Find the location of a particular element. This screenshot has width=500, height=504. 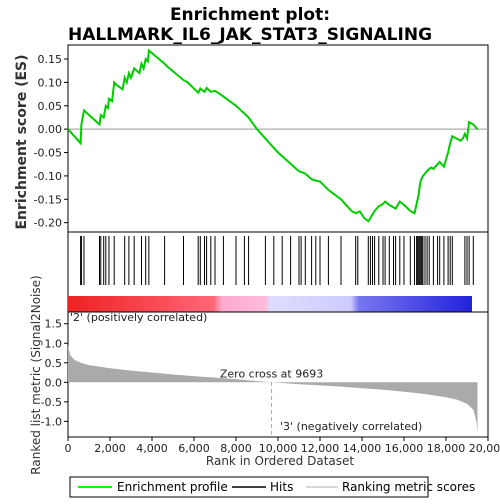

es-ytick-label: -0.15 is located at coordinates (48, 199).